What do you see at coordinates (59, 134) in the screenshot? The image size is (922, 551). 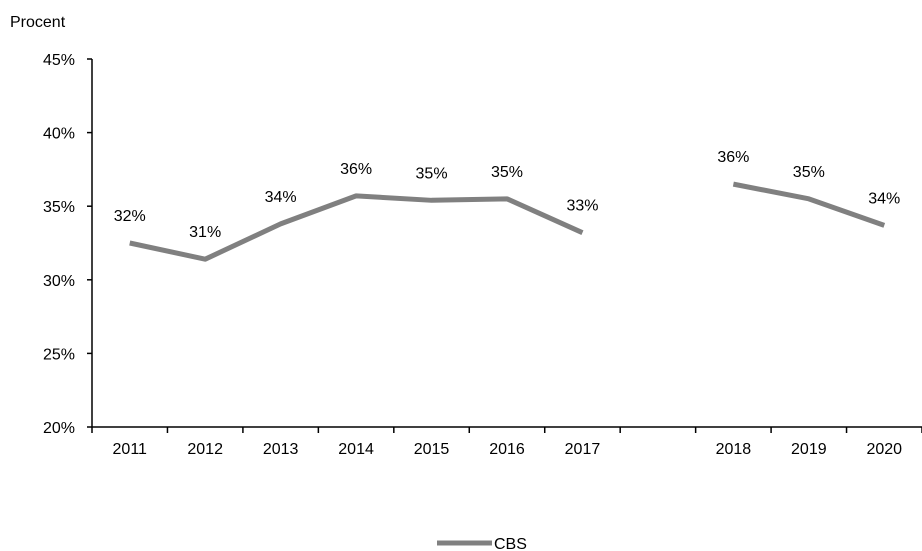 I see `y-tick-label: 40%` at bounding box center [59, 134].